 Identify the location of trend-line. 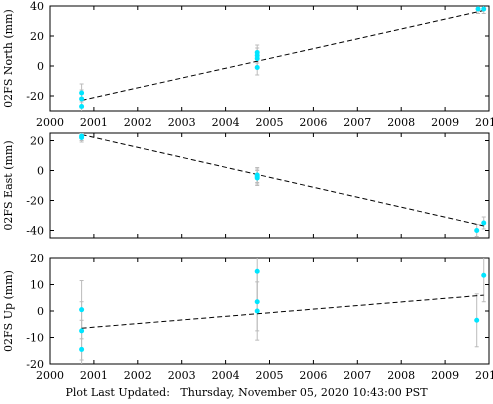
(282, 311).